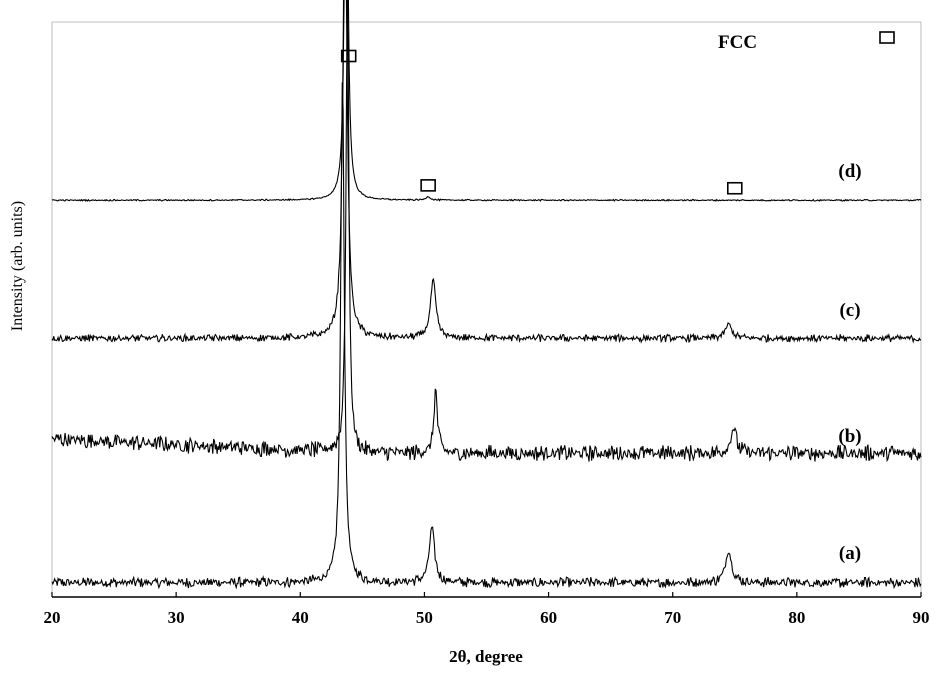 Image resolution: width=950 pixels, height=678 pixels. Describe the element at coordinates (17, 266) in the screenshot. I see `y-axis-title: Intensity (arb. units)` at that location.